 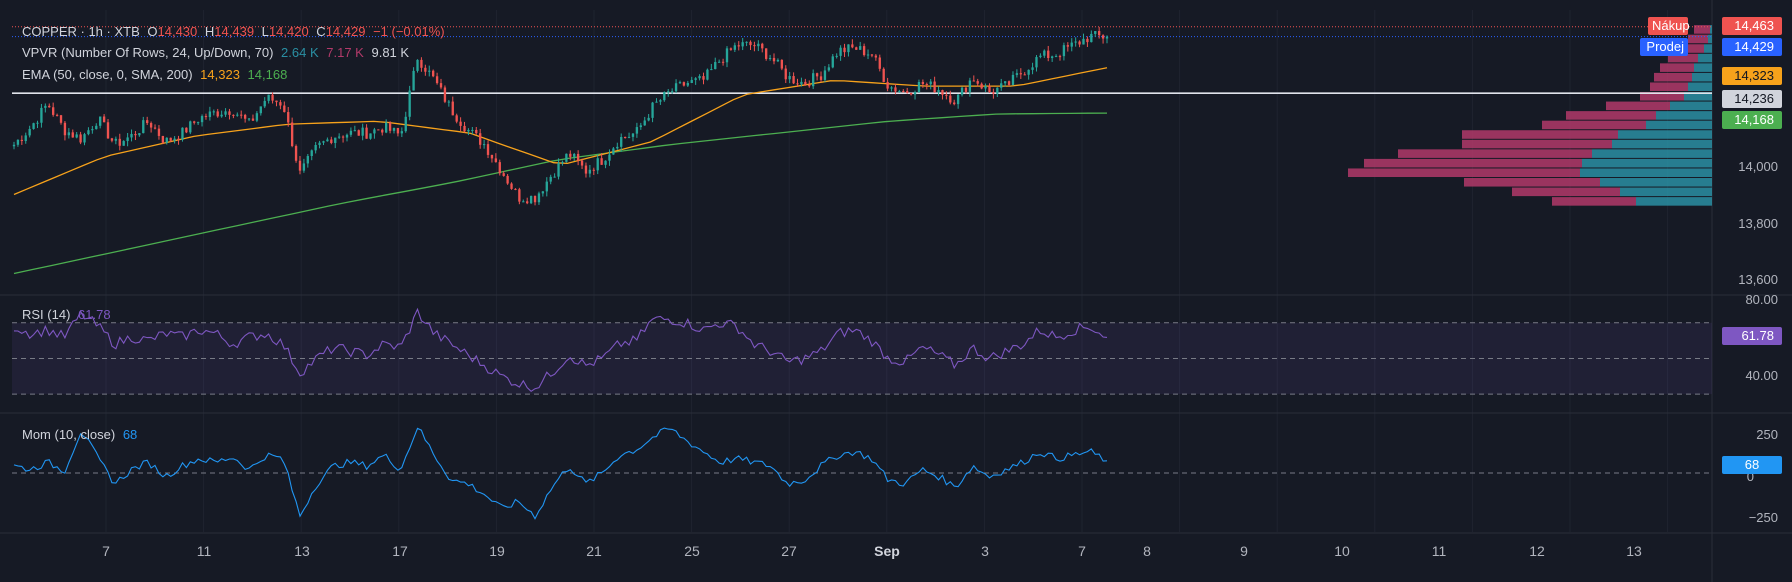 What do you see at coordinates (220, 74) in the screenshot?
I see `ema50-value: 14,323` at bounding box center [220, 74].